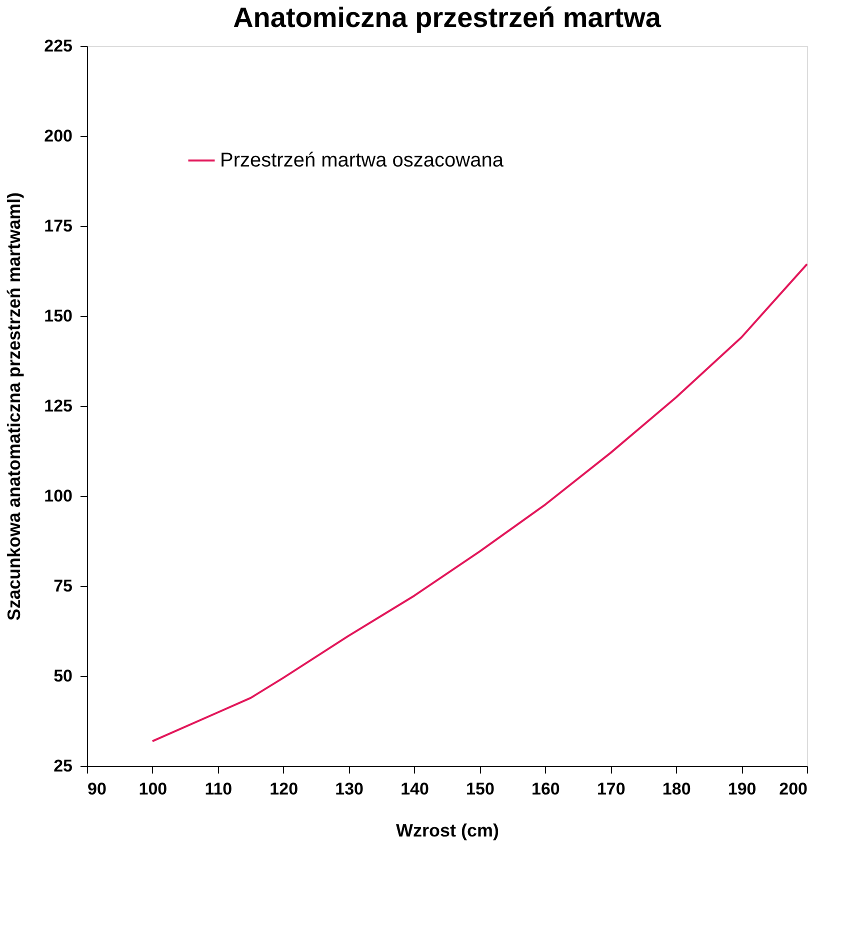  What do you see at coordinates (349, 789) in the screenshot?
I see `x-tick-label: 130` at bounding box center [349, 789].